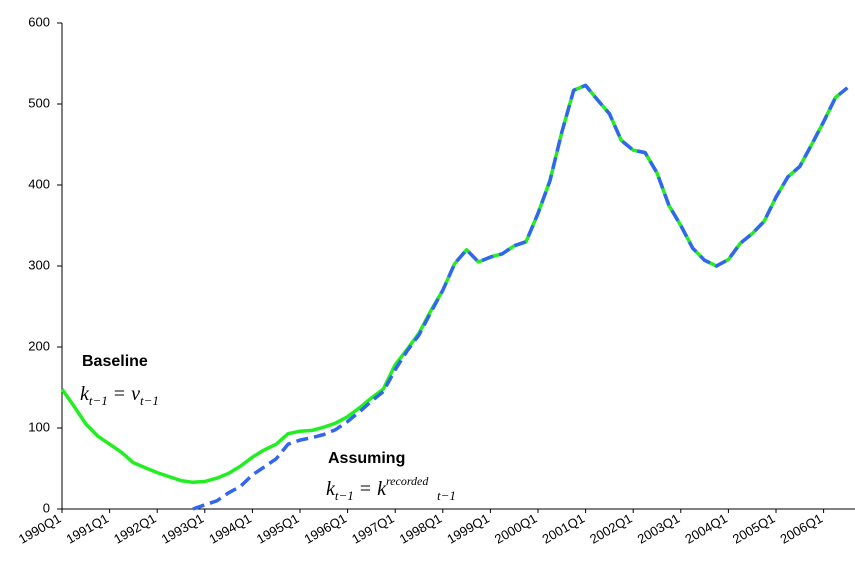 This screenshot has height=572, width=855. Describe the element at coordinates (754, 529) in the screenshot. I see `x-tick-label: 2005Q1` at that location.